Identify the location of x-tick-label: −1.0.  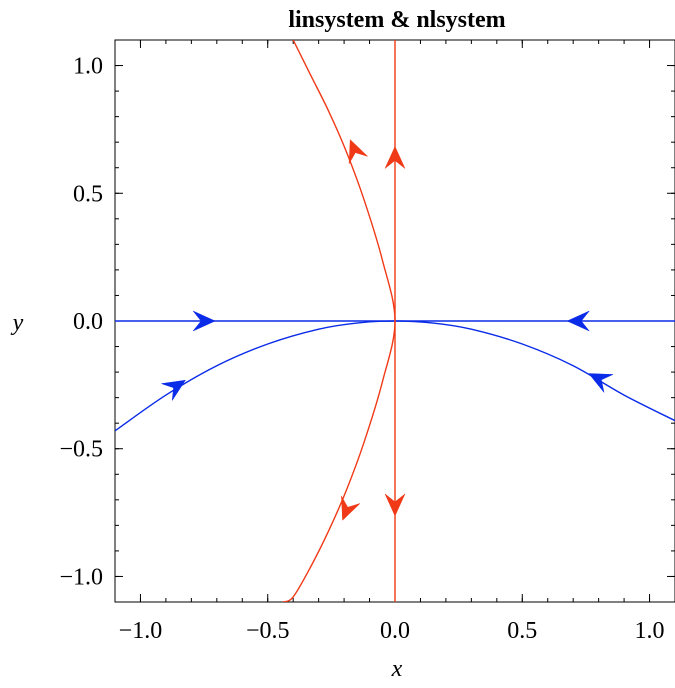
(141, 631).